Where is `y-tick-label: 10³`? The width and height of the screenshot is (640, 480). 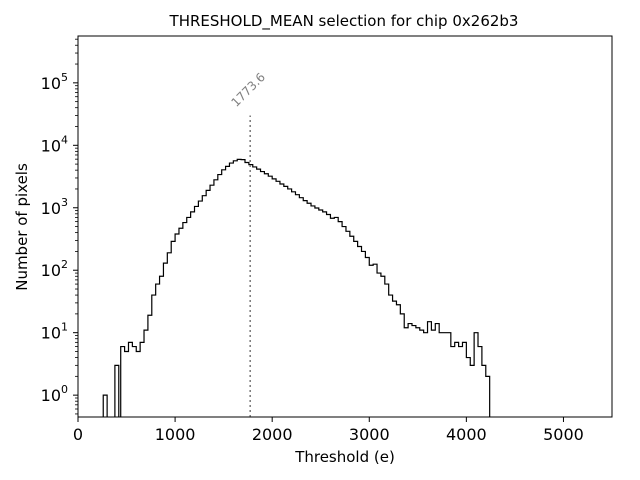
y-tick-label: 10³ is located at coordinates (54, 207).